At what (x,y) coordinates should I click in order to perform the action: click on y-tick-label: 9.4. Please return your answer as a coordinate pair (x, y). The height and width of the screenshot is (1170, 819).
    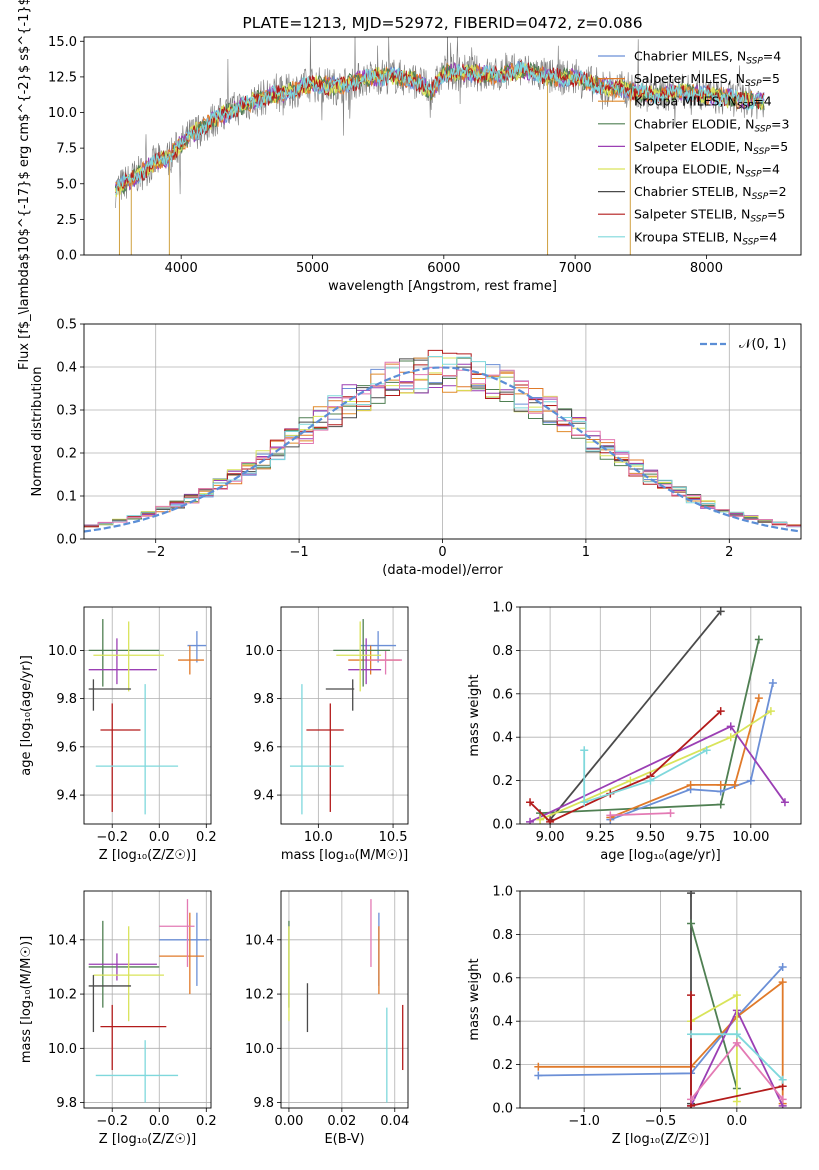
    Looking at the image, I should click on (66, 796).